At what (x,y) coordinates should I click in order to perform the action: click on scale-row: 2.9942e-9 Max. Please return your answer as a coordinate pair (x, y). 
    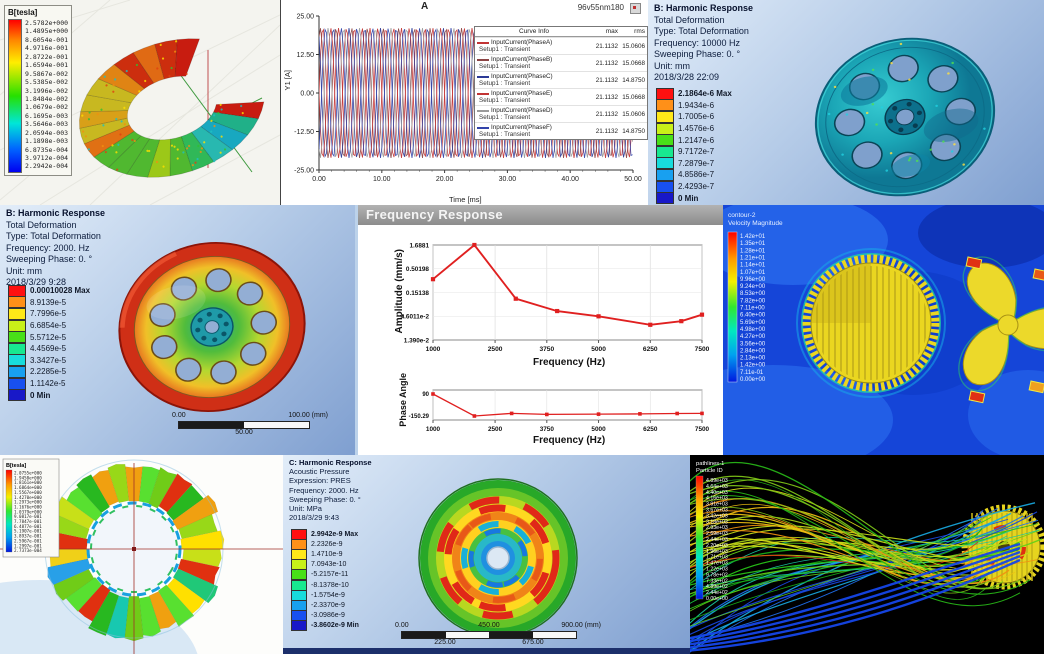
    Looking at the image, I should click on (325, 534).